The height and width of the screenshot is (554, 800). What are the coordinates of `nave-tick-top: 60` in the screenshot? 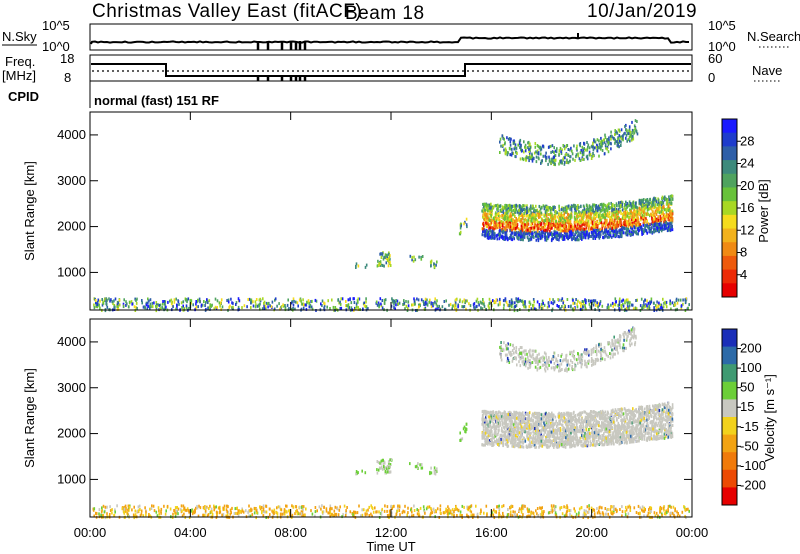 It's located at (715, 58).